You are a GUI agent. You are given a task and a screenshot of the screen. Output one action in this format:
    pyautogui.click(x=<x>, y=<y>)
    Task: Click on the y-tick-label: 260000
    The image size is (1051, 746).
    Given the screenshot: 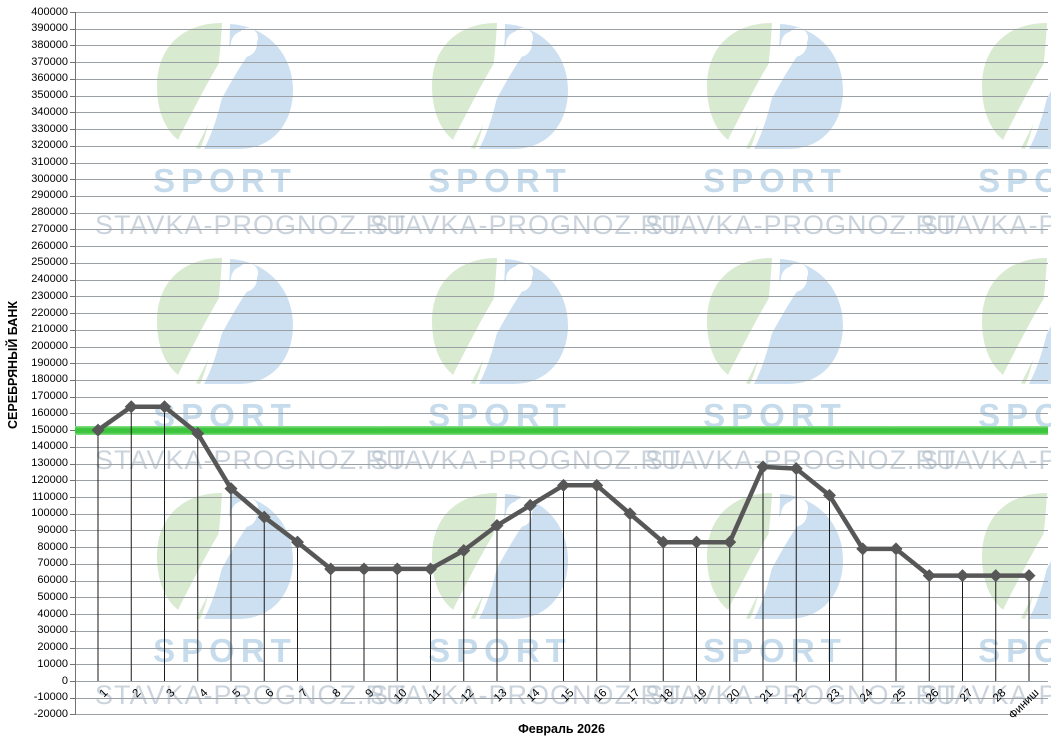 What is the action you would take?
    pyautogui.click(x=49, y=245)
    